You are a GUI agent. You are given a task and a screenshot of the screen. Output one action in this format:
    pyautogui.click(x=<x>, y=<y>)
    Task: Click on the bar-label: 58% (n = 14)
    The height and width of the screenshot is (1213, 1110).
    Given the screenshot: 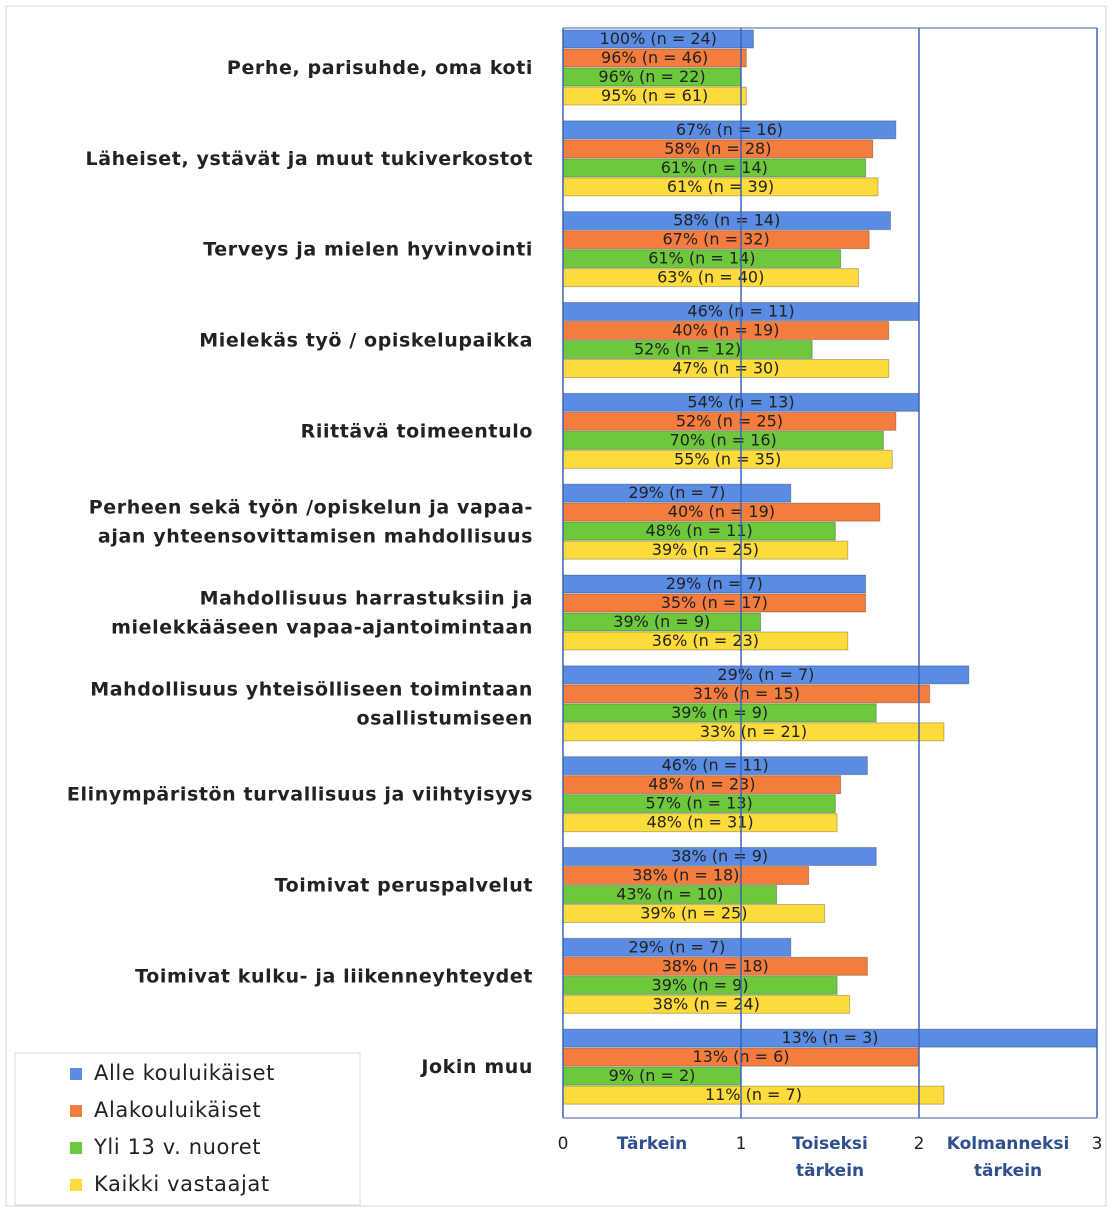 What is the action you would take?
    pyautogui.click(x=726, y=220)
    